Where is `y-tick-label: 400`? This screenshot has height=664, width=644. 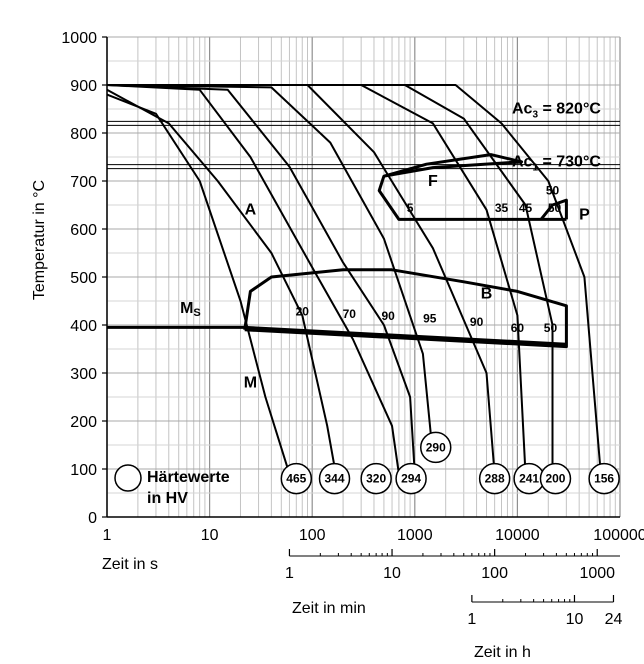
y-tick-label: 400 is located at coordinates (83, 326).